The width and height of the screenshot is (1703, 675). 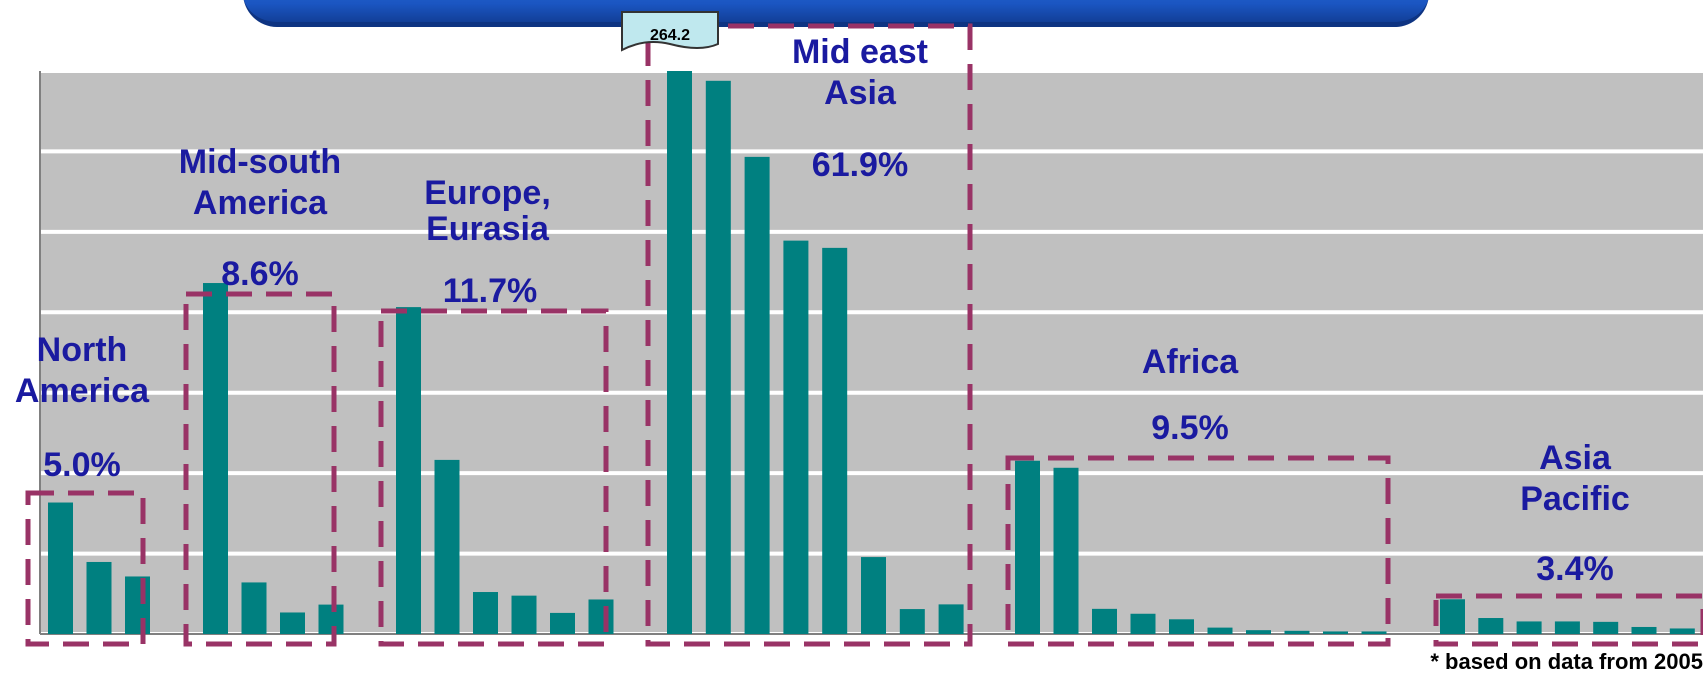 I want to click on region-share-europe-eurasia: 11.7%, so click(x=490, y=291).